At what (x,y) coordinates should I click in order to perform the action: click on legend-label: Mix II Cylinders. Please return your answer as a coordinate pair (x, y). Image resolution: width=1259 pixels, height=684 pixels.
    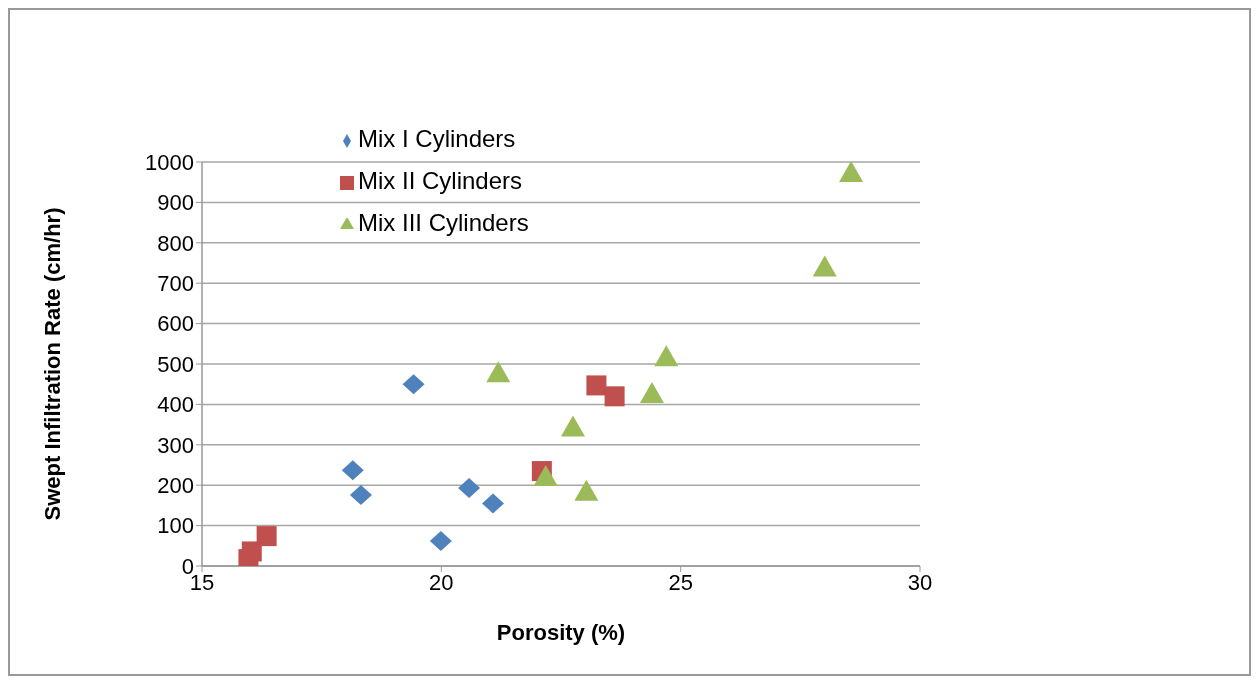
    Looking at the image, I should click on (440, 180).